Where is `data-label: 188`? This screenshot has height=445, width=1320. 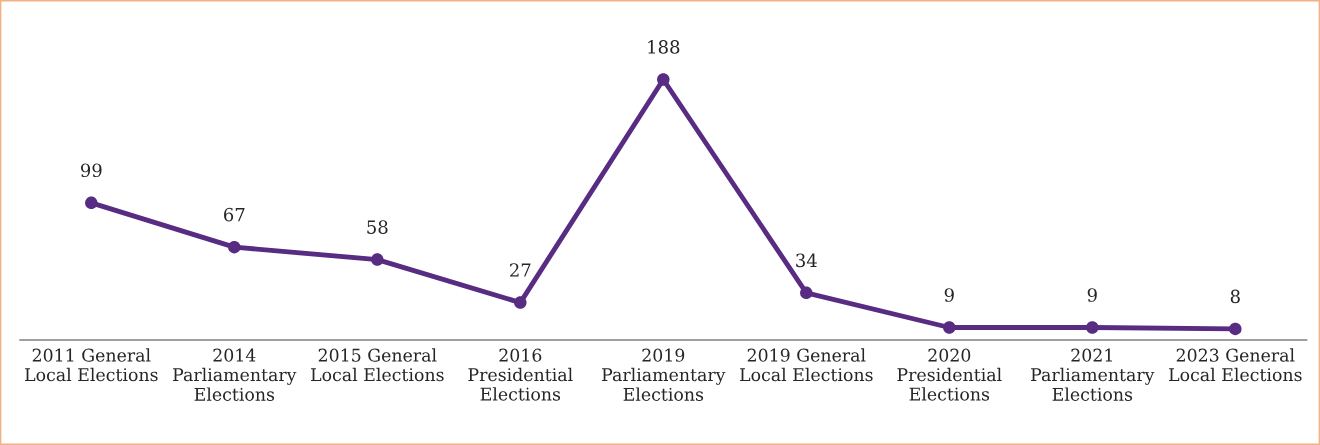 data-label: 188 is located at coordinates (664, 47).